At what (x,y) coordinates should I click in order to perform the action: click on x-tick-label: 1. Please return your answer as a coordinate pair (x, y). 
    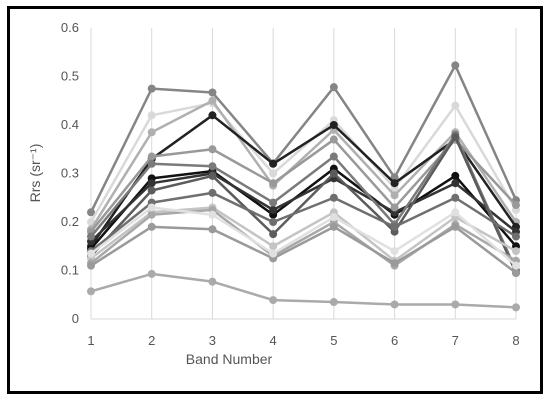
    Looking at the image, I should click on (90, 340).